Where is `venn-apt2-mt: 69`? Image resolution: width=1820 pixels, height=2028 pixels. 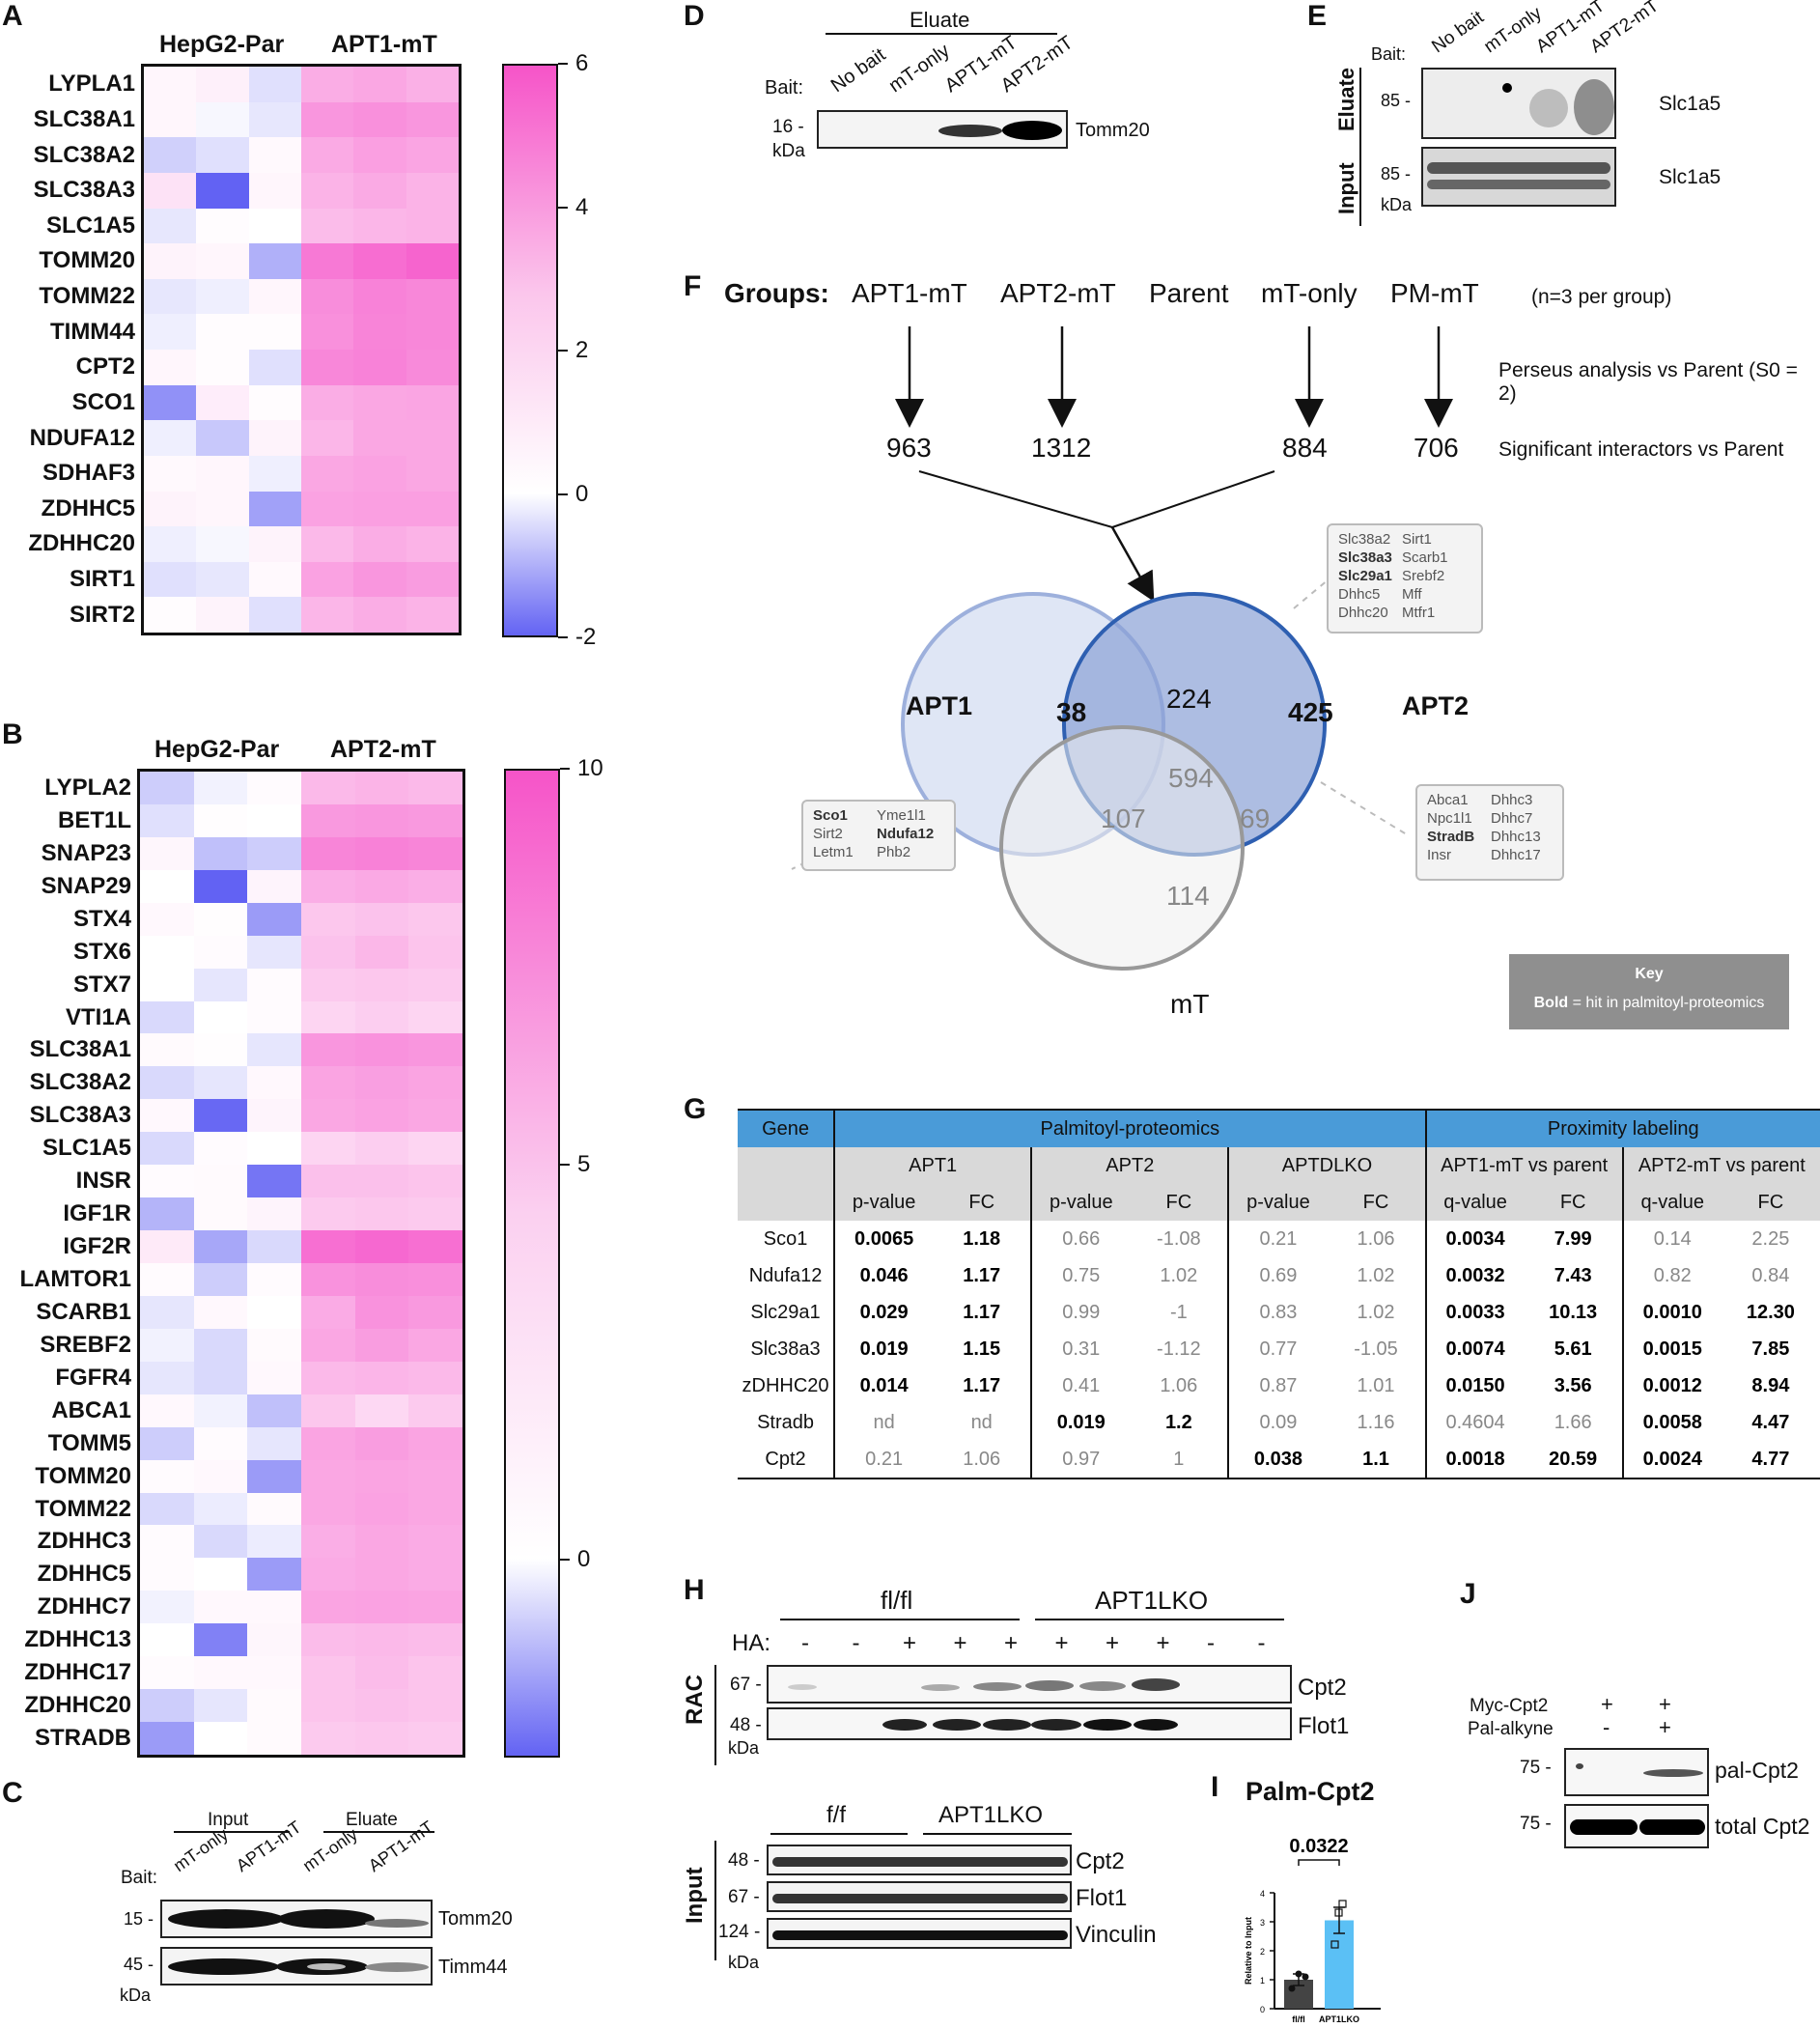 venn-apt2-mt: 69 is located at coordinates (1256, 818).